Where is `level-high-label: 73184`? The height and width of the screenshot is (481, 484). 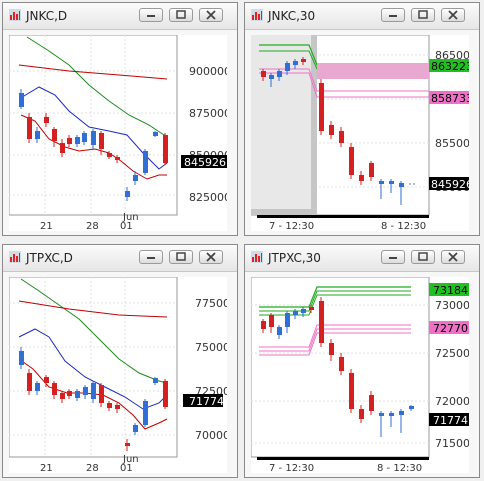
level-high-label: 73184 is located at coordinates (450, 290).